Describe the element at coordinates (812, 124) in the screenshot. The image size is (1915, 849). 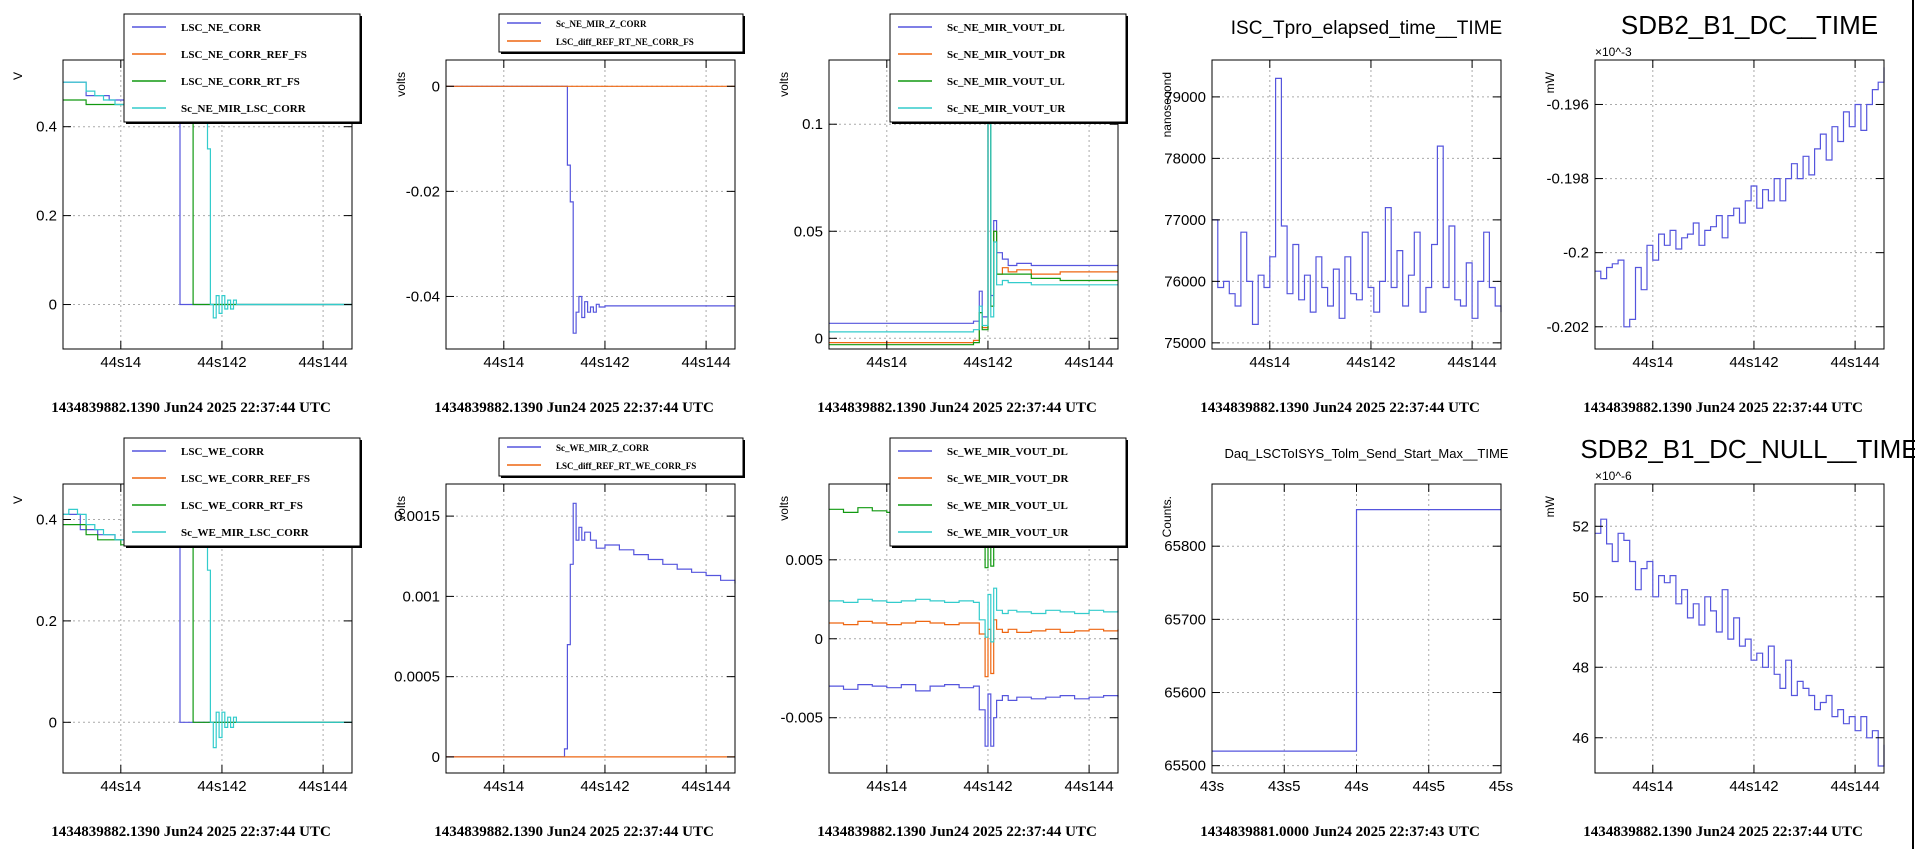
I see `y-tick-label: 0.1` at that location.